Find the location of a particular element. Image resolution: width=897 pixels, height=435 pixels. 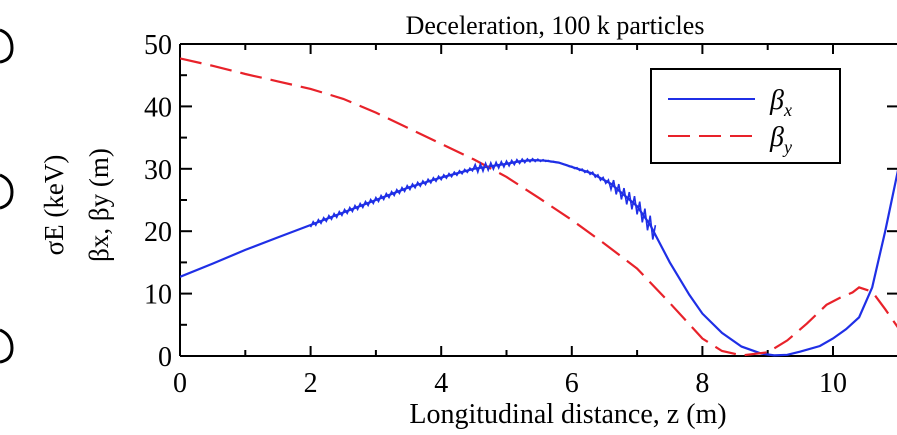

x-tick-label: 8 is located at coordinates (702, 383).